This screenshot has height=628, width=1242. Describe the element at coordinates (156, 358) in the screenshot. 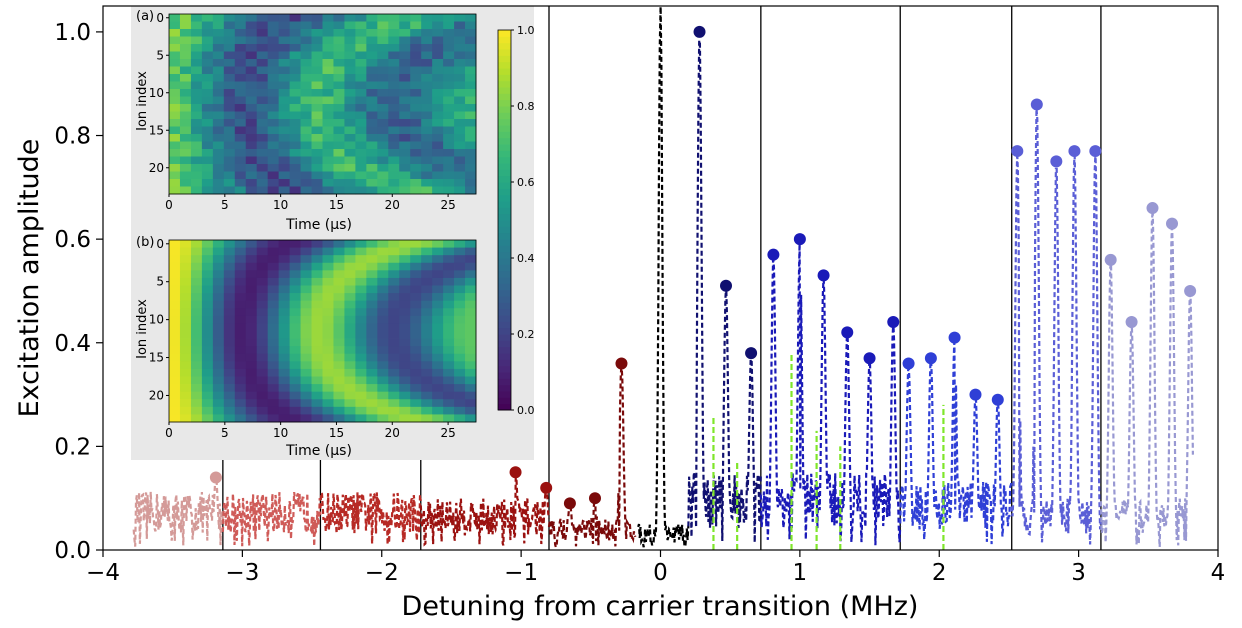

I see `heatmap-y-tick-label: 15` at that location.